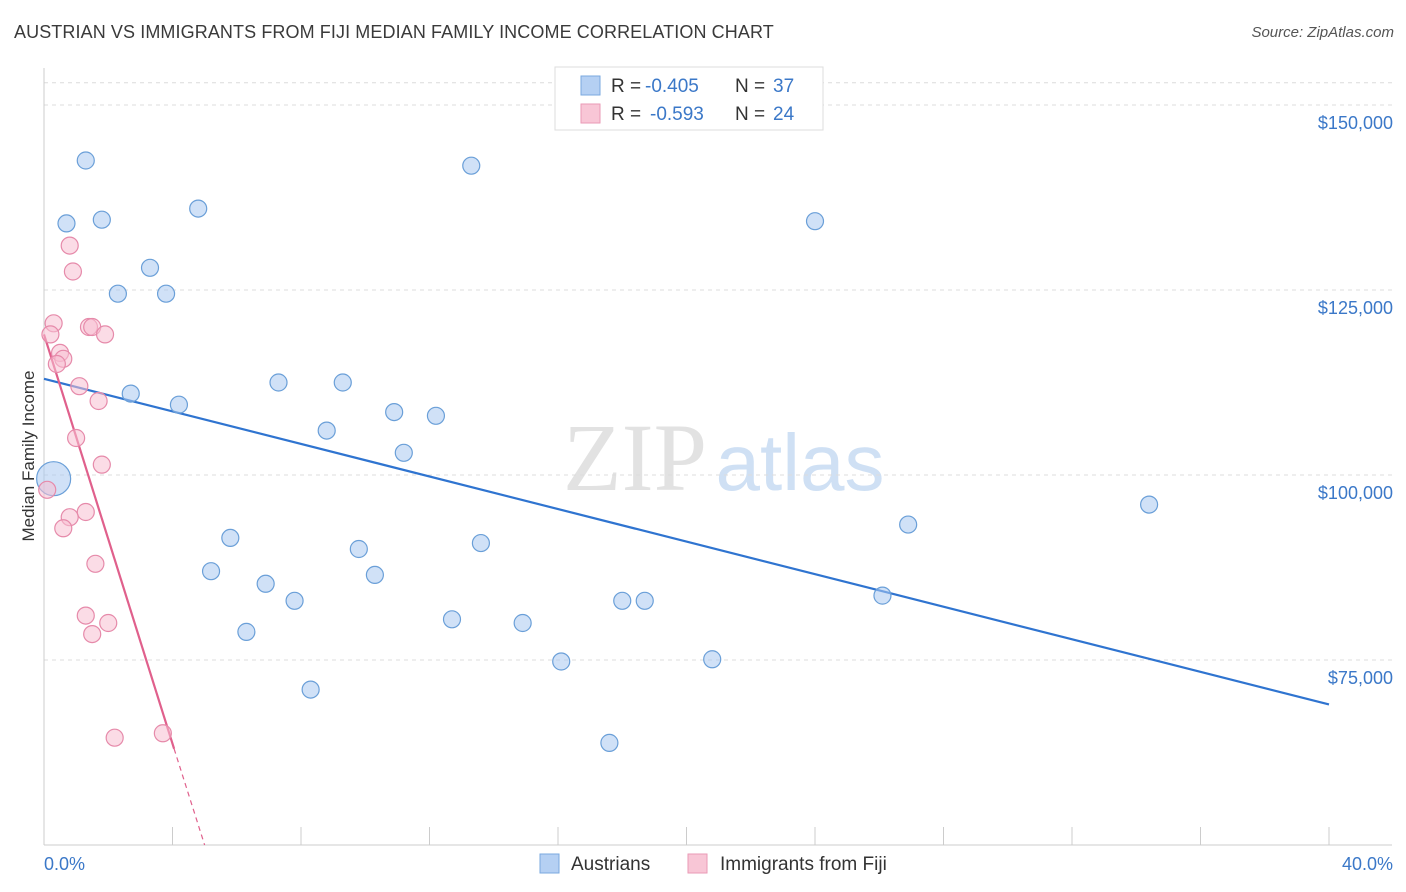 Image resolution: width=1406 pixels, height=892 pixels. I want to click on y-tick-label: $125,000, so click(1355, 308).